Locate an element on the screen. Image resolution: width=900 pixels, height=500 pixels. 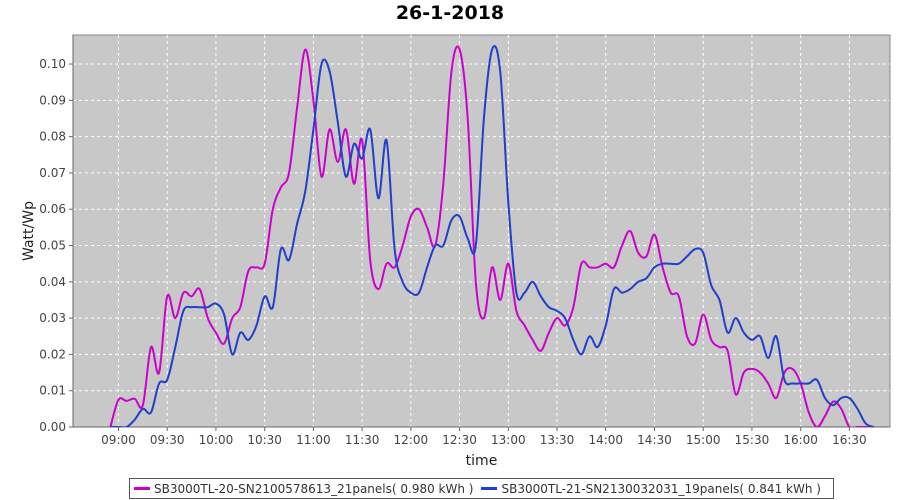
x-tick-label: 10:00 is located at coordinates (216, 440).